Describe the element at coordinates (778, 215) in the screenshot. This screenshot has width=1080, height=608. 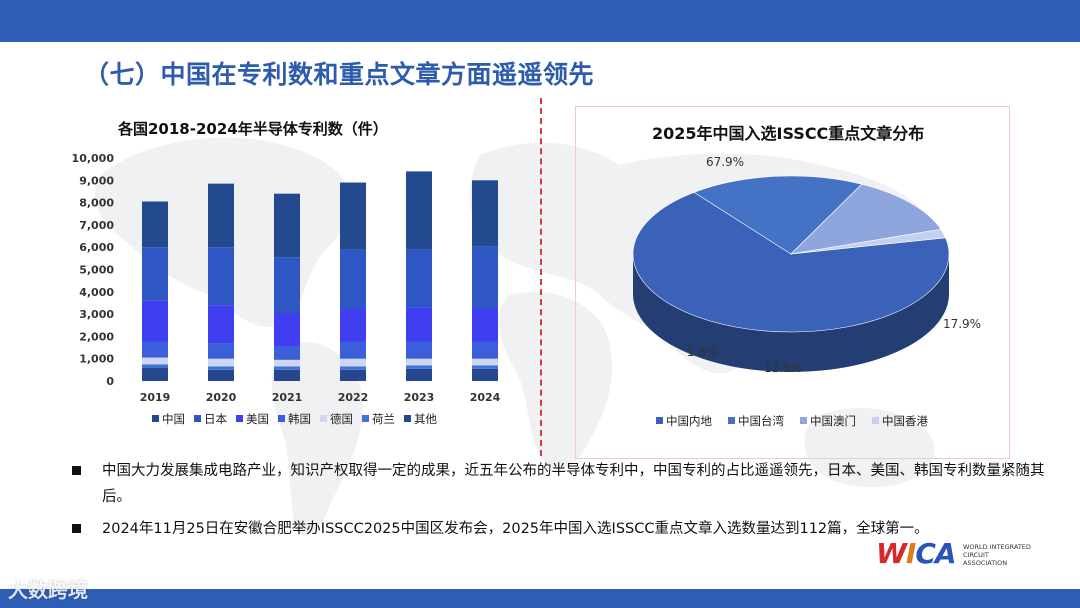
I see `pie-slice-中国台湾` at that location.